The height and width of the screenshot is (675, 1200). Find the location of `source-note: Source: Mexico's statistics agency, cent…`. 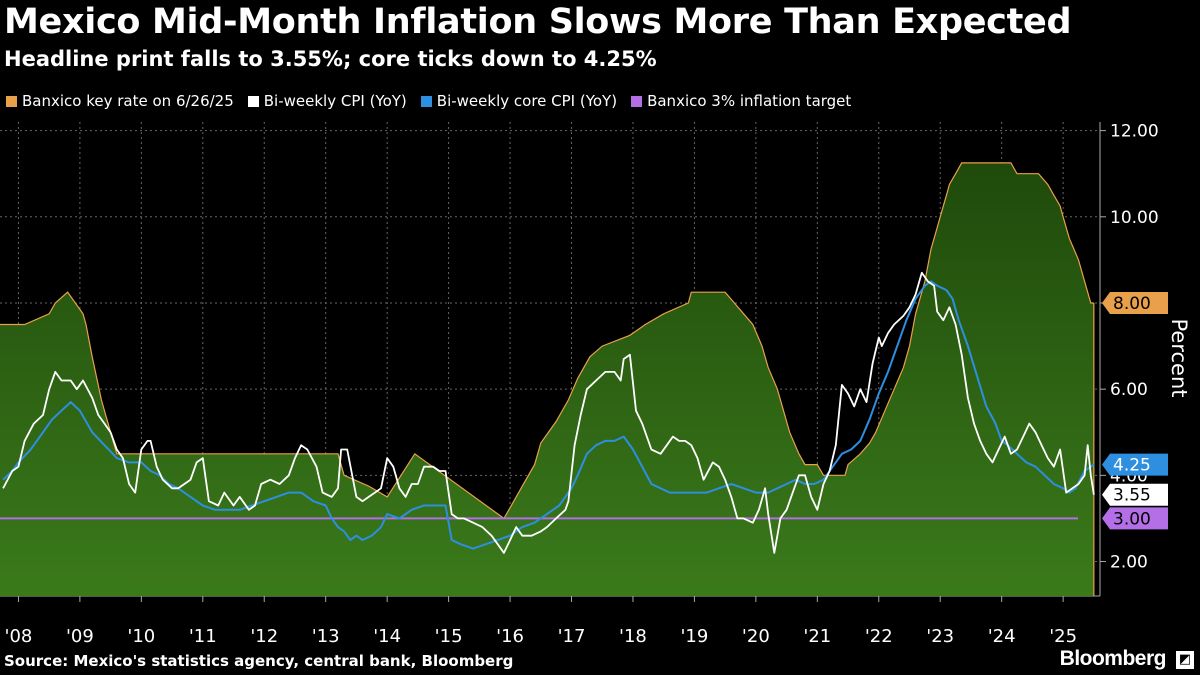

source-note: Source: Mexico's statistics agency, cent… is located at coordinates (259, 661).